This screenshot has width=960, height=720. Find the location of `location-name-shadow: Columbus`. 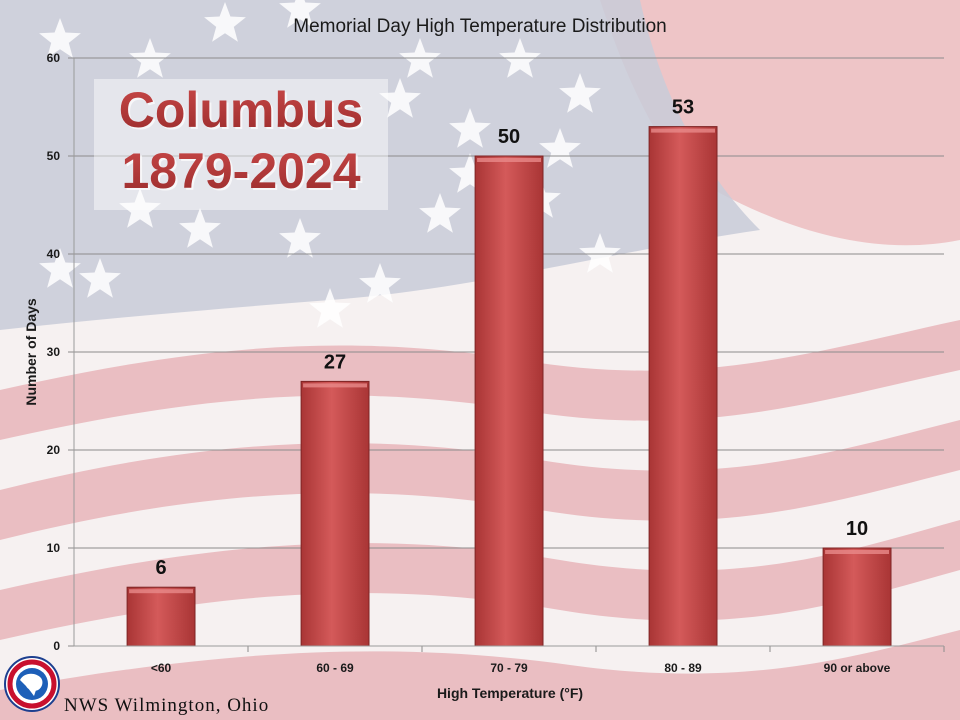

location-name-shadow: Columbus is located at coordinates (243, 112).